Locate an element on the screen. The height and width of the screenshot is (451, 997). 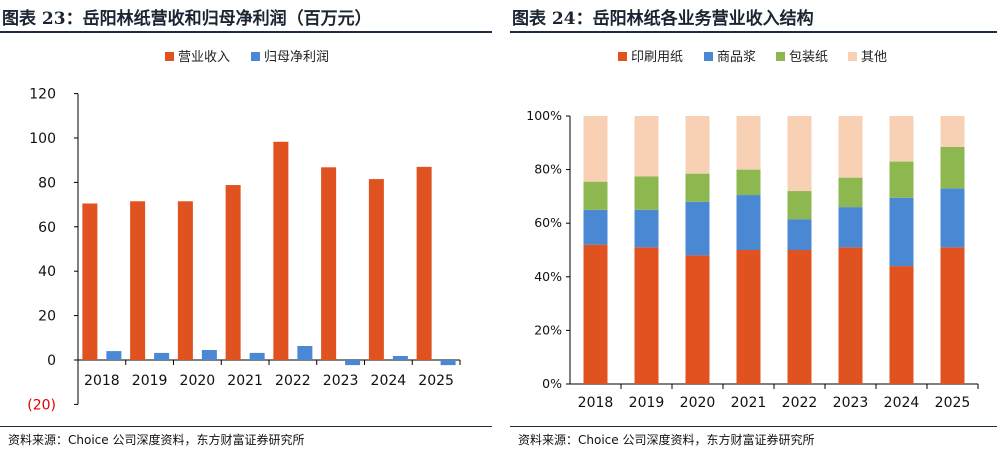
figure-title: 图表 23：岳阳林纸营收和归母净利润（百万元） is located at coordinates (187, 19).